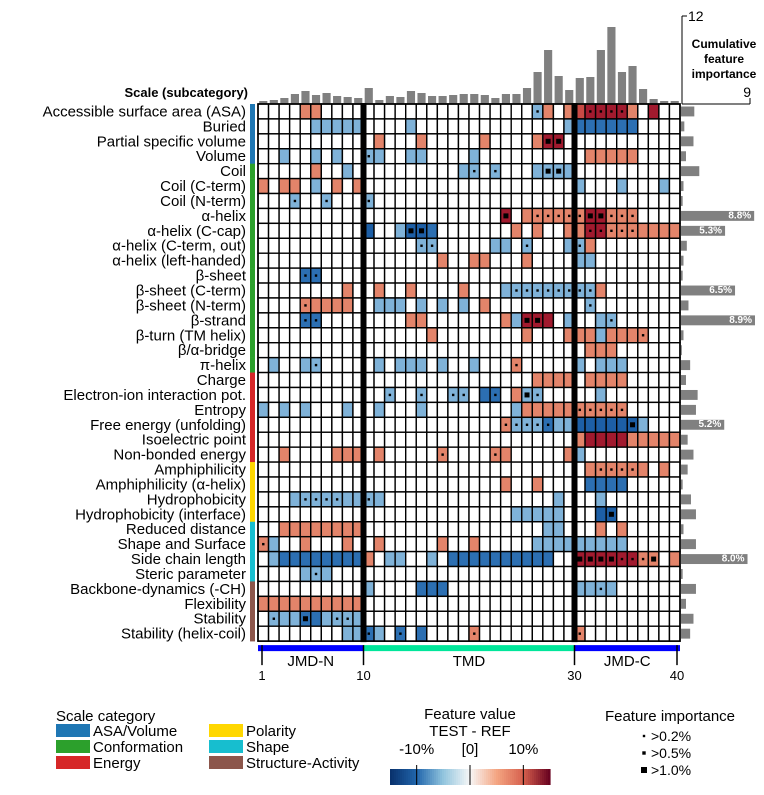  Describe the element at coordinates (739, 215) in the screenshot. I see `scale-importance-label: 8.8%` at that location.